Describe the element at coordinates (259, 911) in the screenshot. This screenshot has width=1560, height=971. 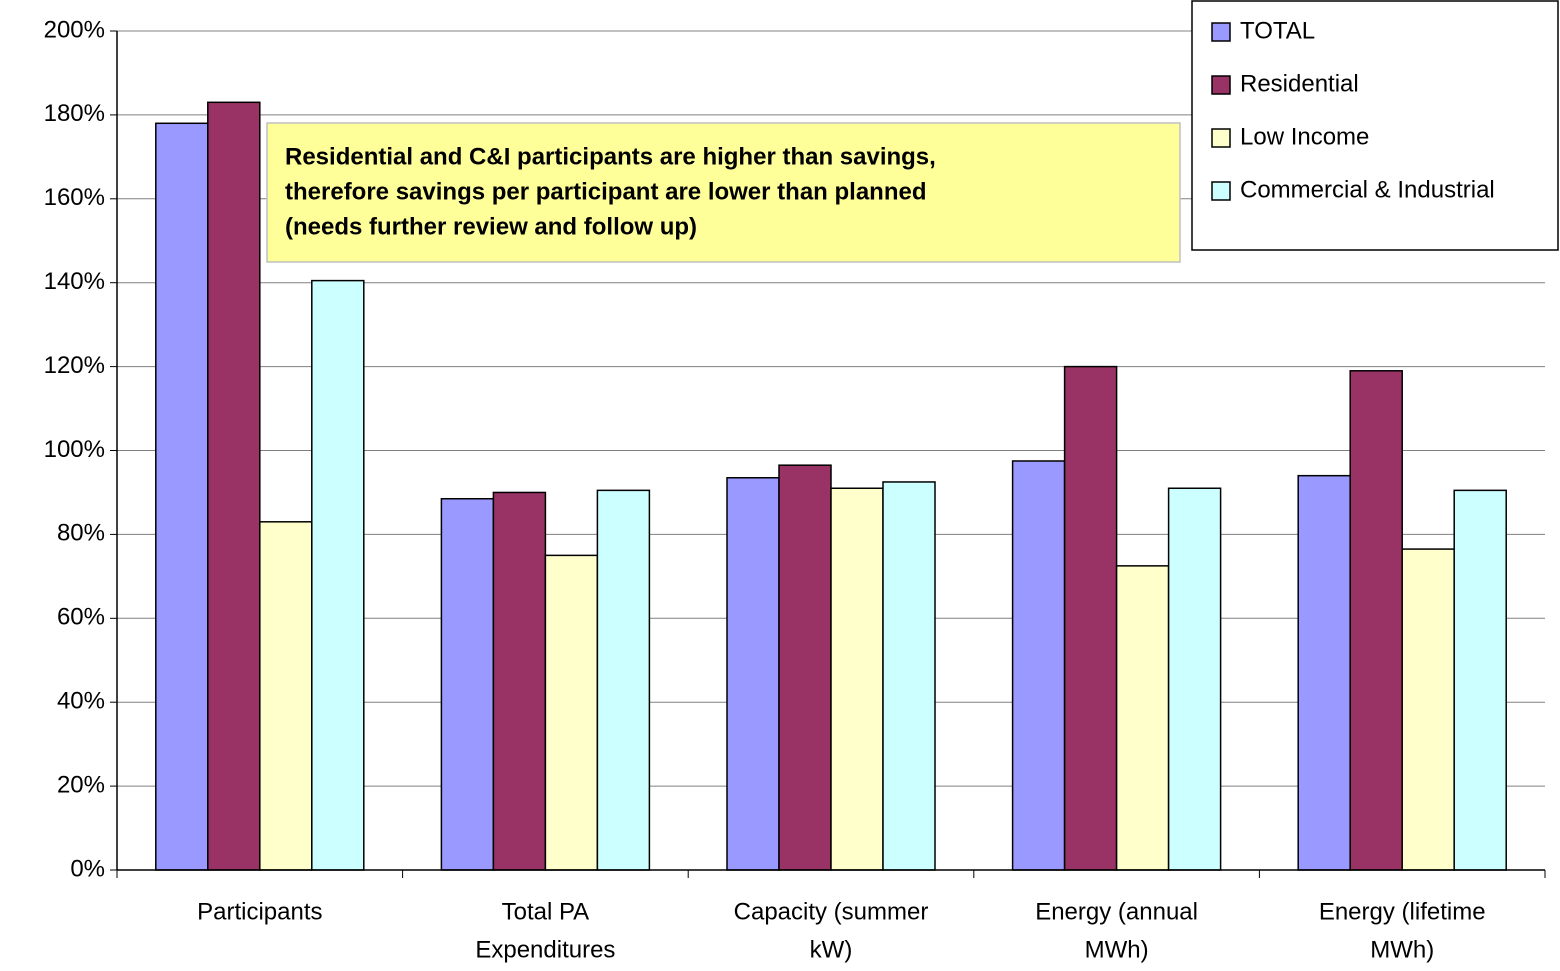
I see `x-tick-label: Participants` at that location.